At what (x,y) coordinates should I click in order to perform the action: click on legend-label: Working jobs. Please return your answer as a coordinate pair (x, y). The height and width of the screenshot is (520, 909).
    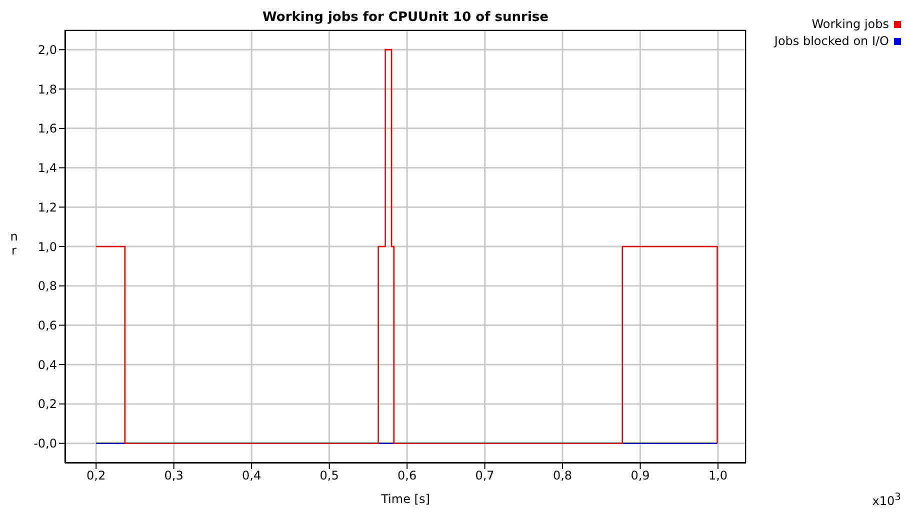
    Looking at the image, I should click on (850, 24).